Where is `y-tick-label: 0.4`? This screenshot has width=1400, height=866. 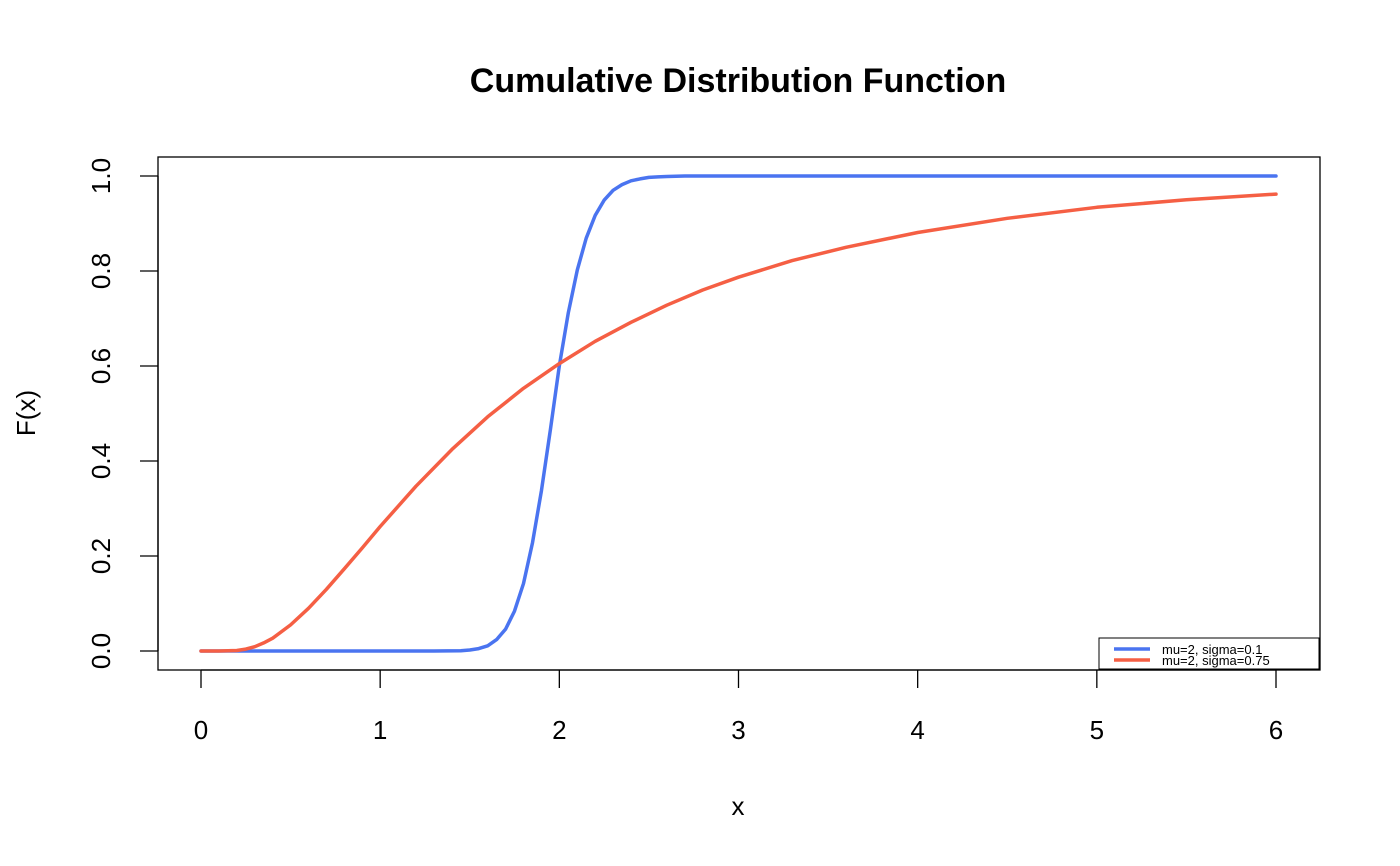
y-tick-label: 0.4 is located at coordinates (101, 461).